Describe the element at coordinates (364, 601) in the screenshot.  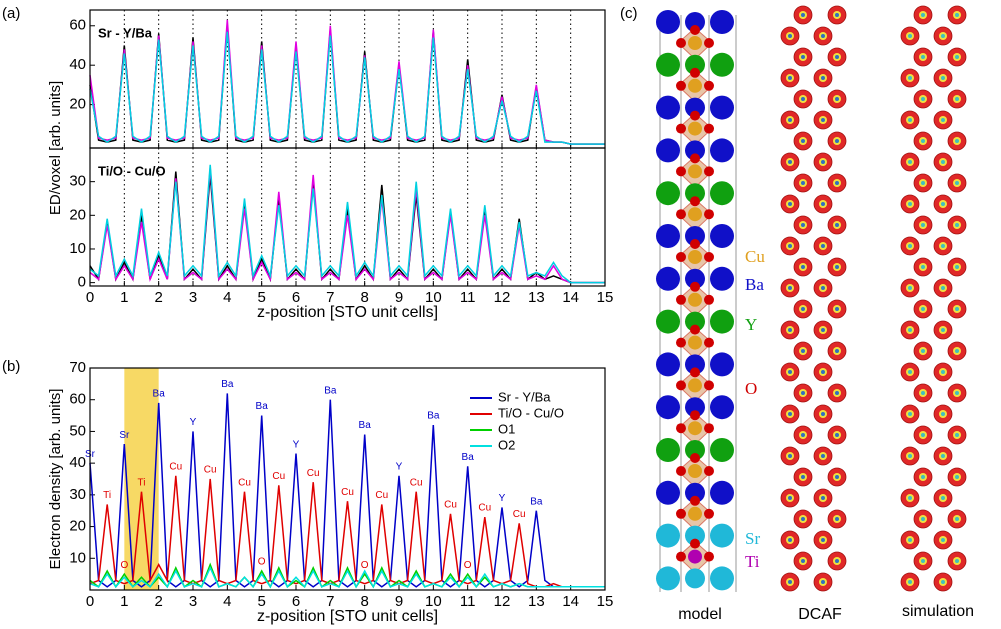
I see `x-tick-label: 8` at that location.